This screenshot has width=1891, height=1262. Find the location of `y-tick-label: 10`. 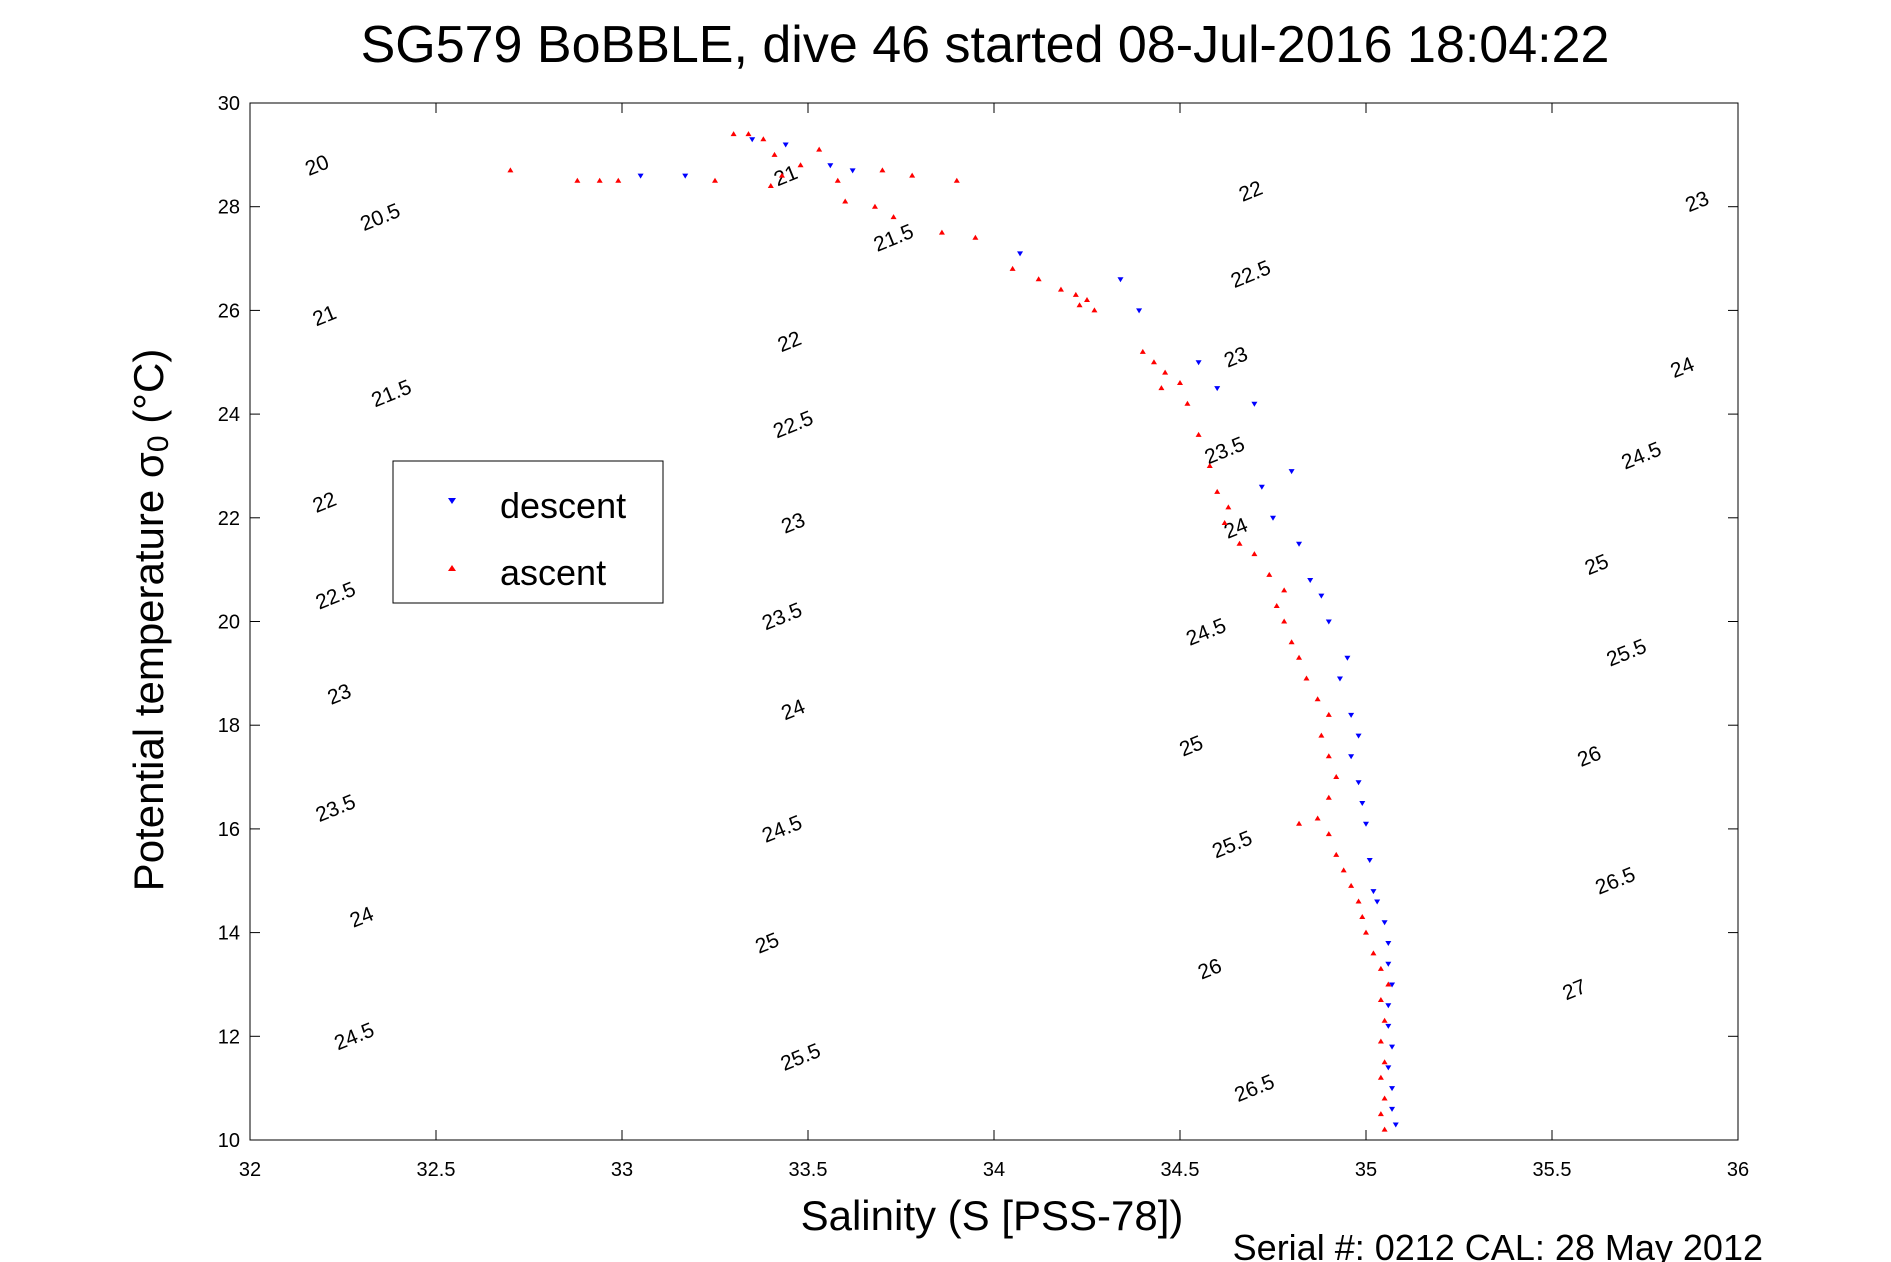

y-tick-label: 10 is located at coordinates (229, 1141).